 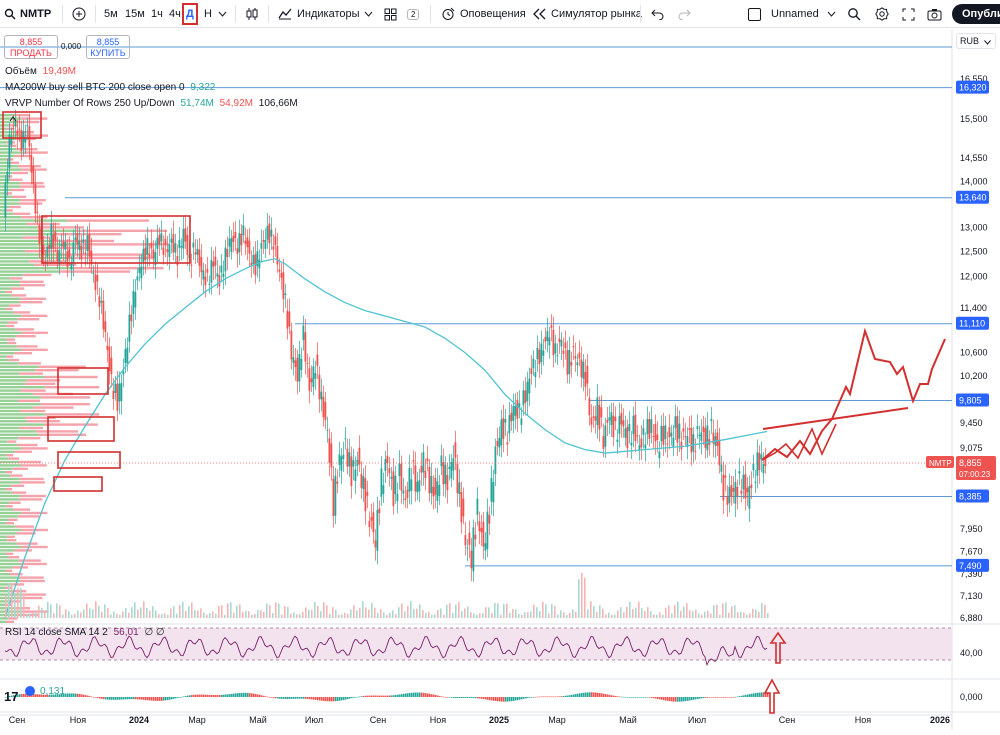 I want to click on y-tick-label: 6,880, so click(x=971, y=618).